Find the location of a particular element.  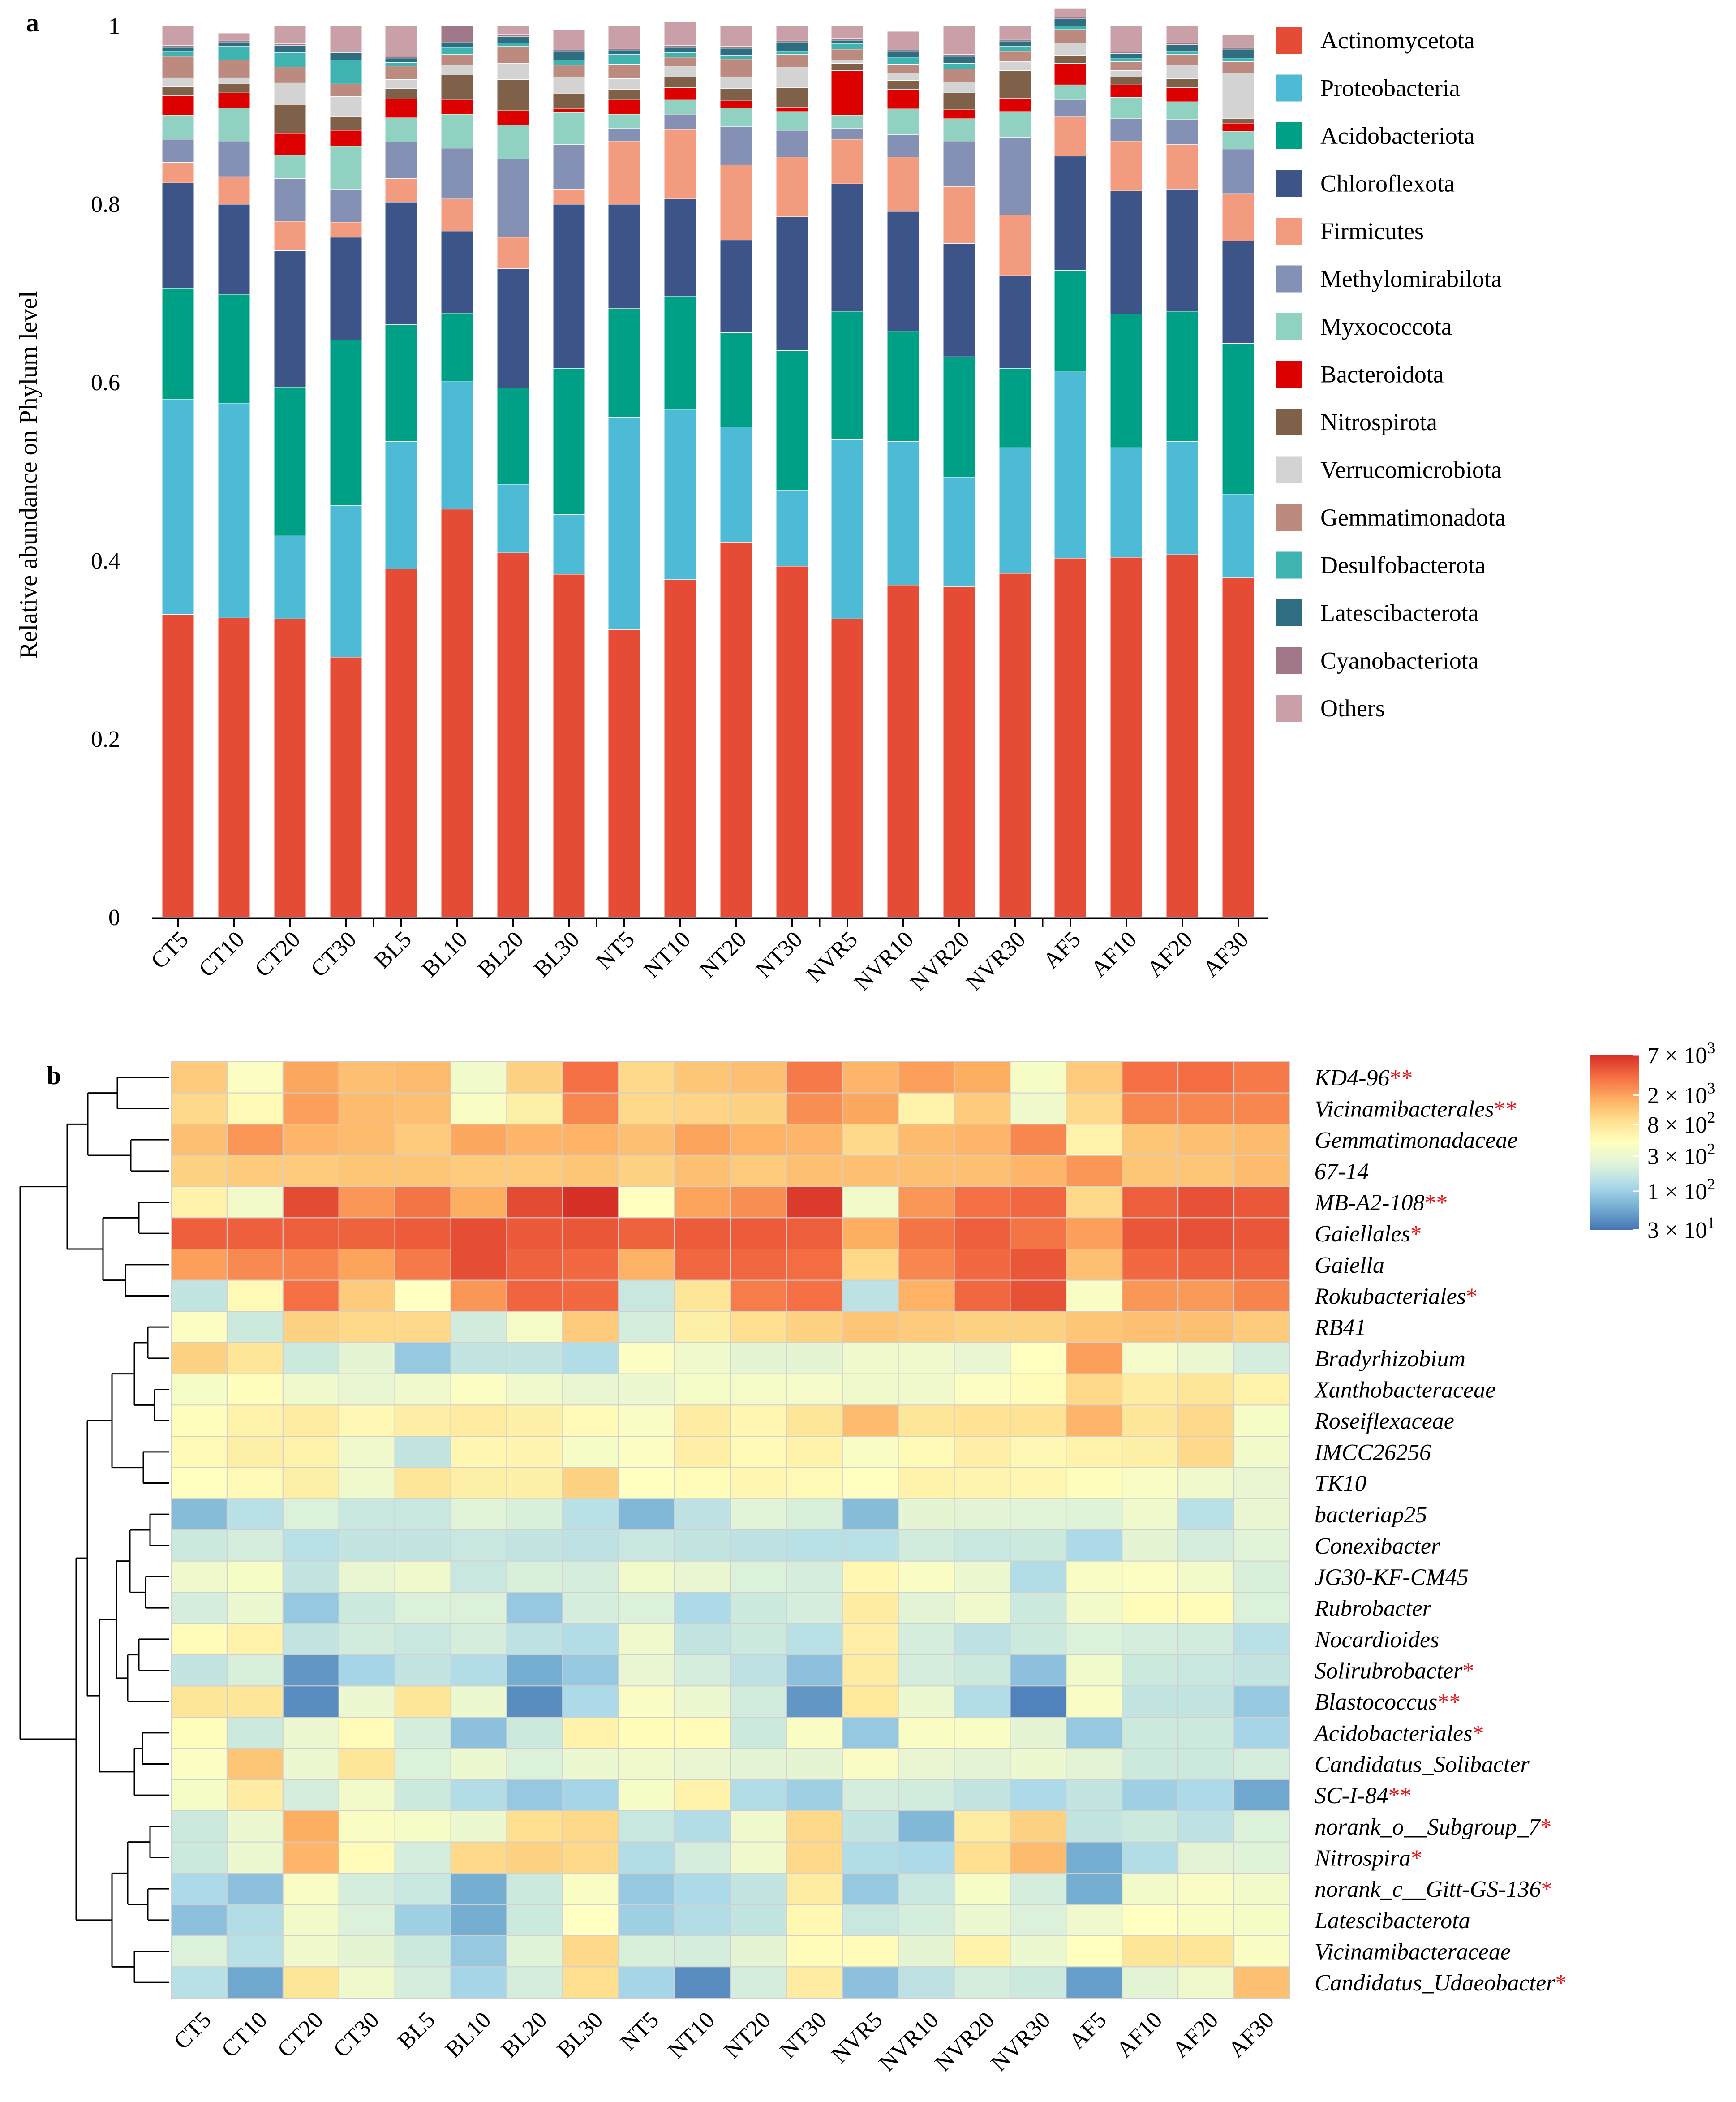

row-label-name: Gaiellales is located at coordinates (1363, 1234).